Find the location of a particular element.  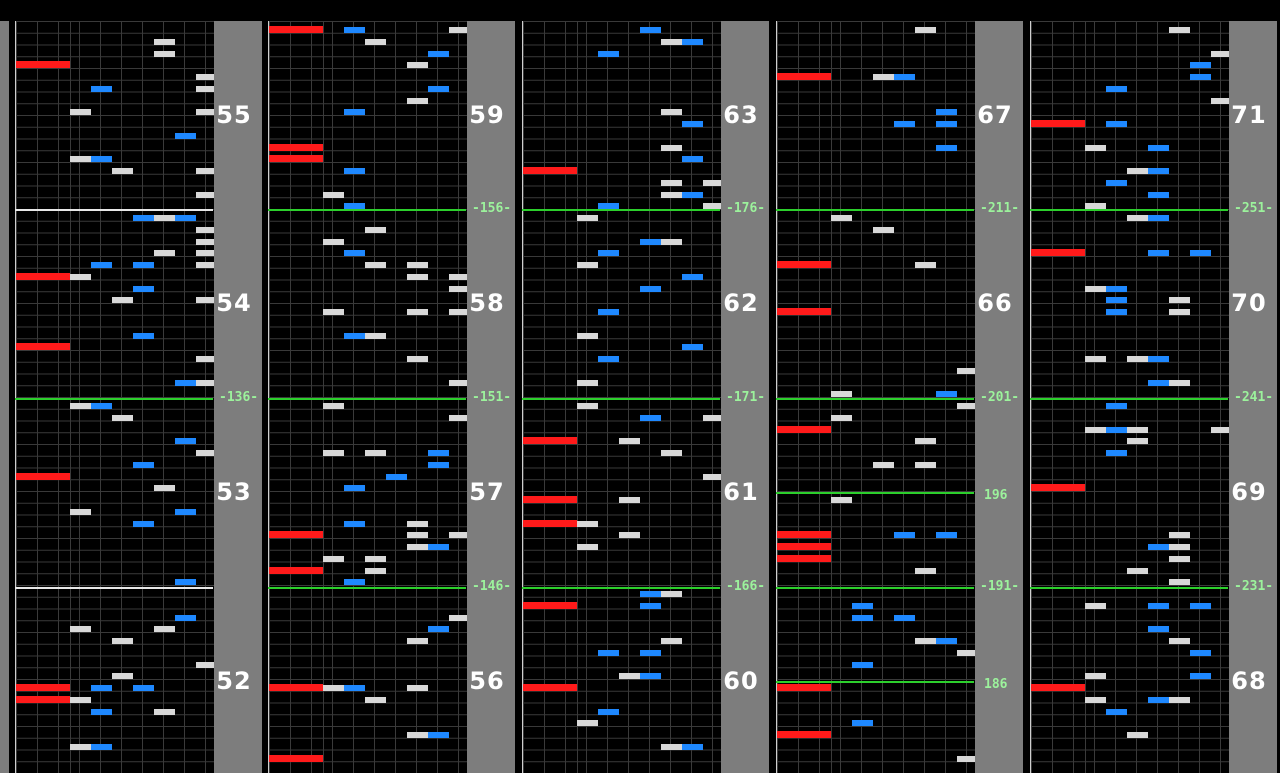

measure-number: 55 is located at coordinates (234, 115).